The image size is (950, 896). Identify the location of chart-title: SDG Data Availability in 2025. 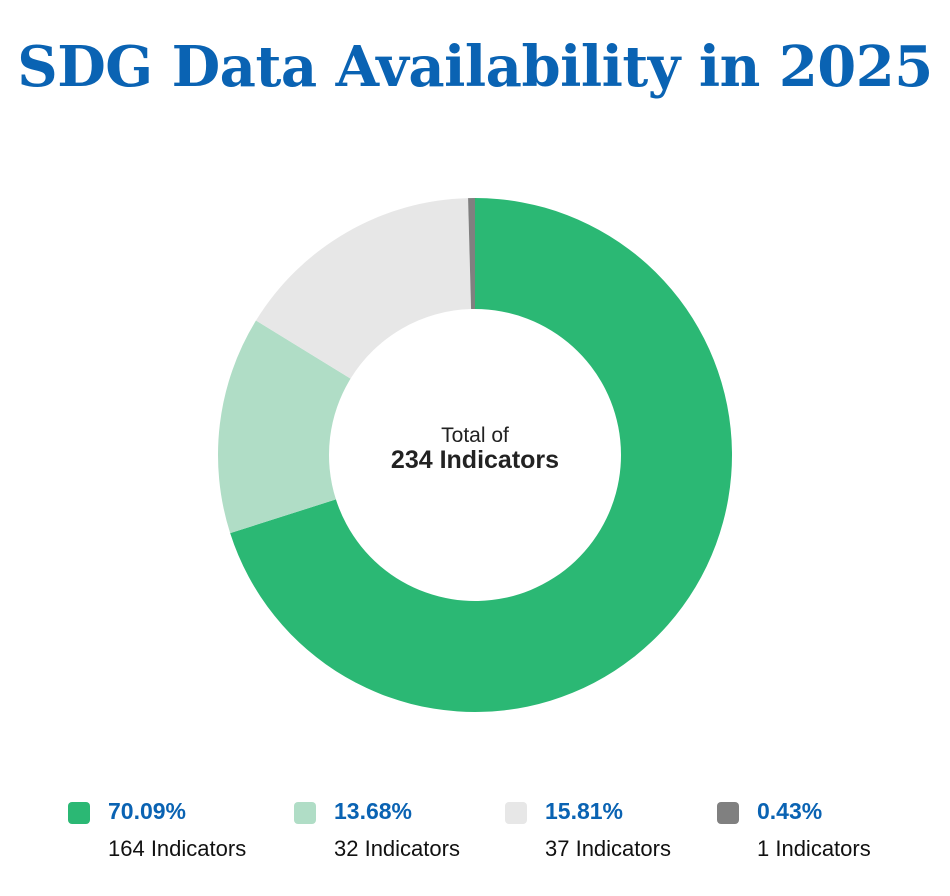
(475, 67).